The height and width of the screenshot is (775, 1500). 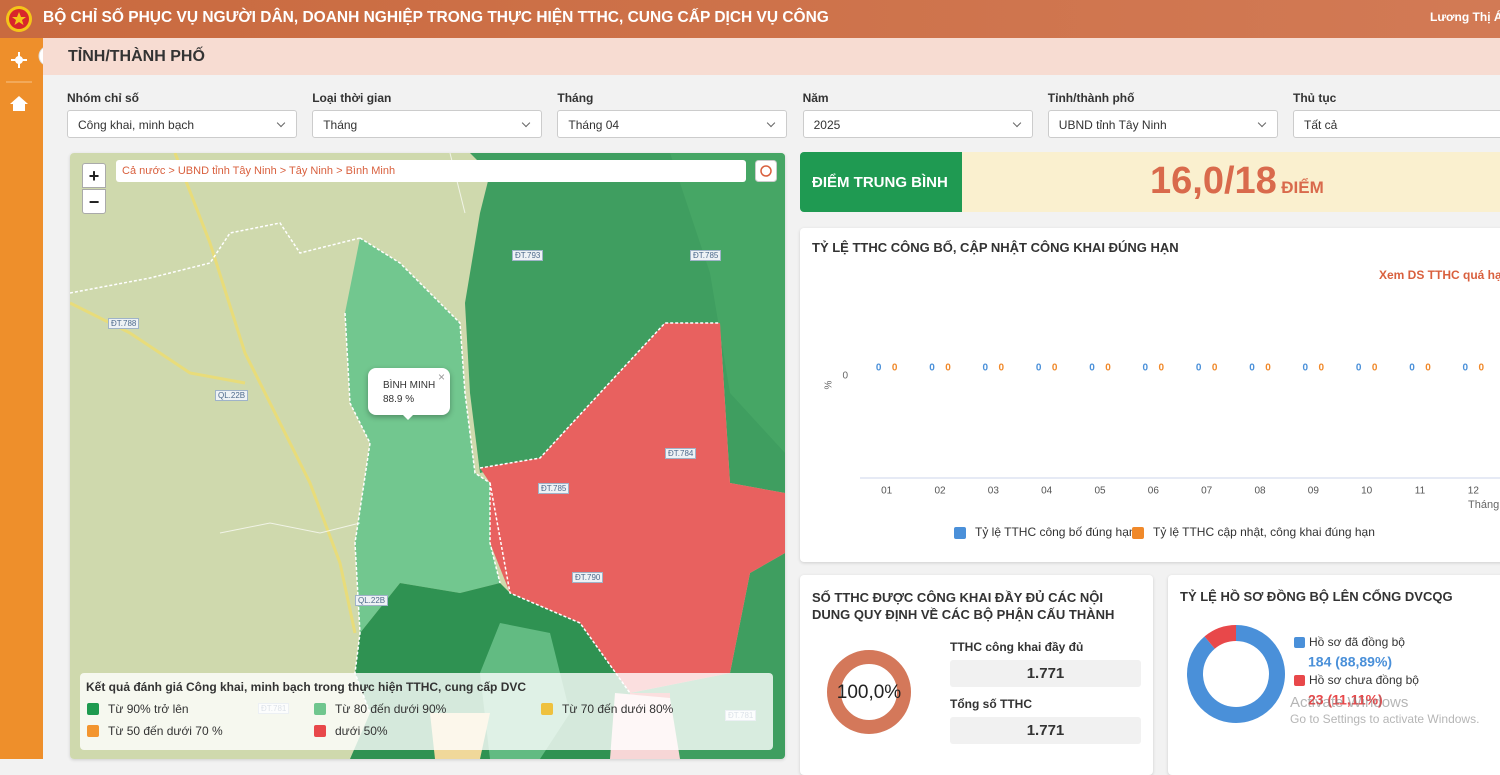 I want to click on legend-label: Tỷ lệ TTHC cập nhật, công khai đúng hạn, so click(x=1264, y=532).